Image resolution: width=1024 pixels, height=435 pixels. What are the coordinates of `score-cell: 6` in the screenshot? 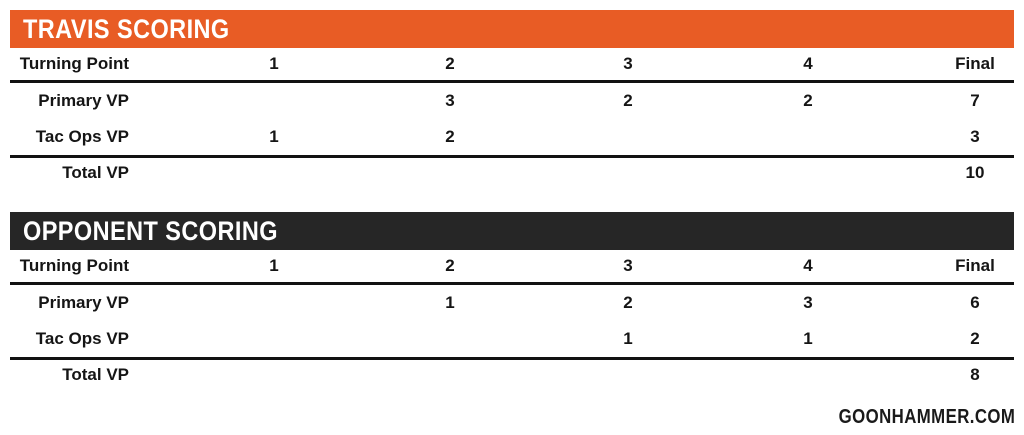 It's located at (975, 302).